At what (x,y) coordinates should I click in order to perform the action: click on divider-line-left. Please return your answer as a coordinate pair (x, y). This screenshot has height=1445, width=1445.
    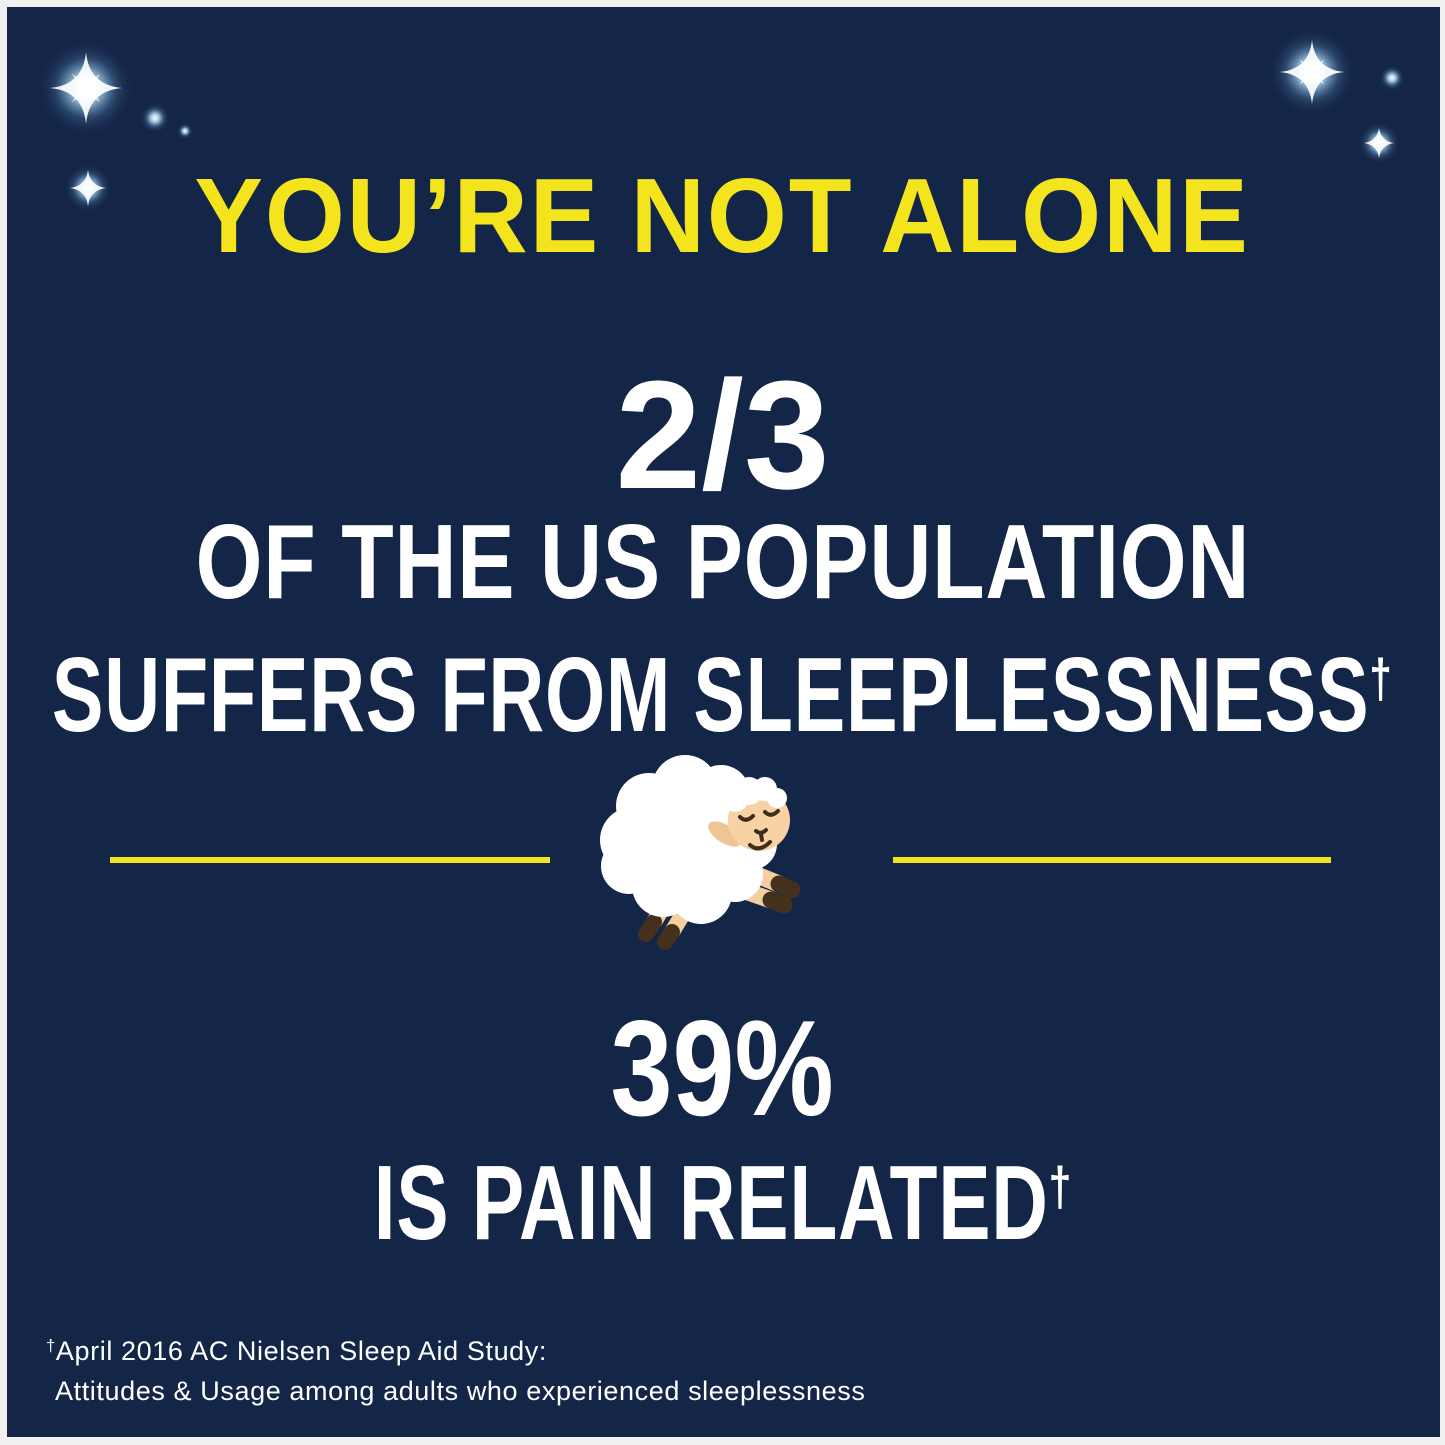
    Looking at the image, I should click on (330, 860).